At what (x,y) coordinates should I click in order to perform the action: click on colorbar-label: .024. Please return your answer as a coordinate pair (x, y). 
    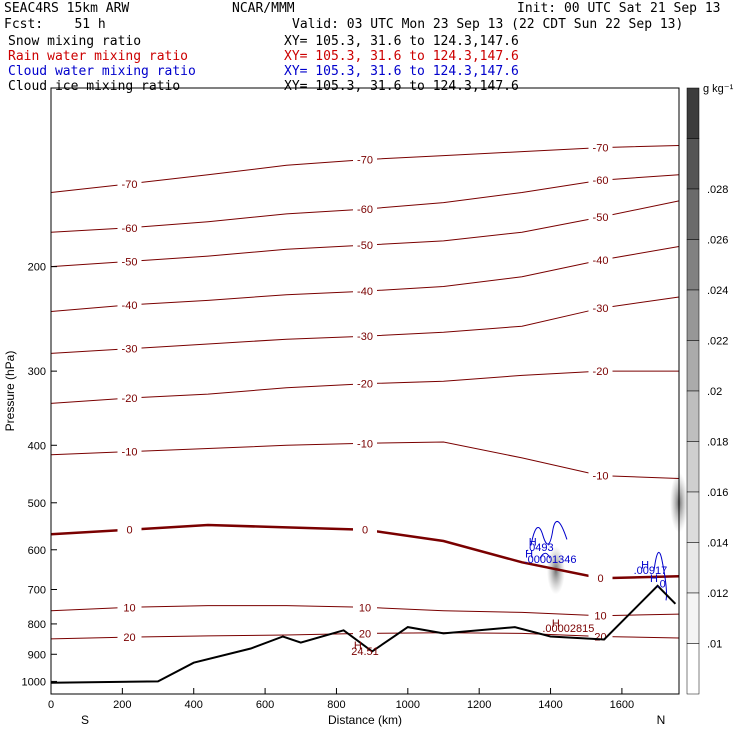
    Looking at the image, I should click on (717, 291).